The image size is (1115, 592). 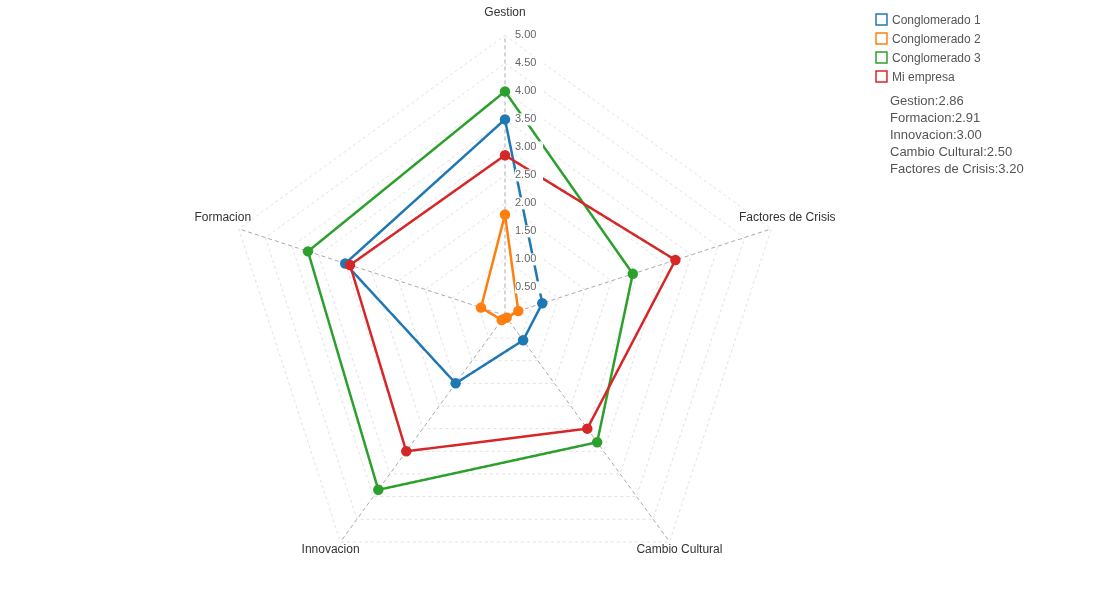 I want to click on legend-label: Mi empresa, so click(x=924, y=76).